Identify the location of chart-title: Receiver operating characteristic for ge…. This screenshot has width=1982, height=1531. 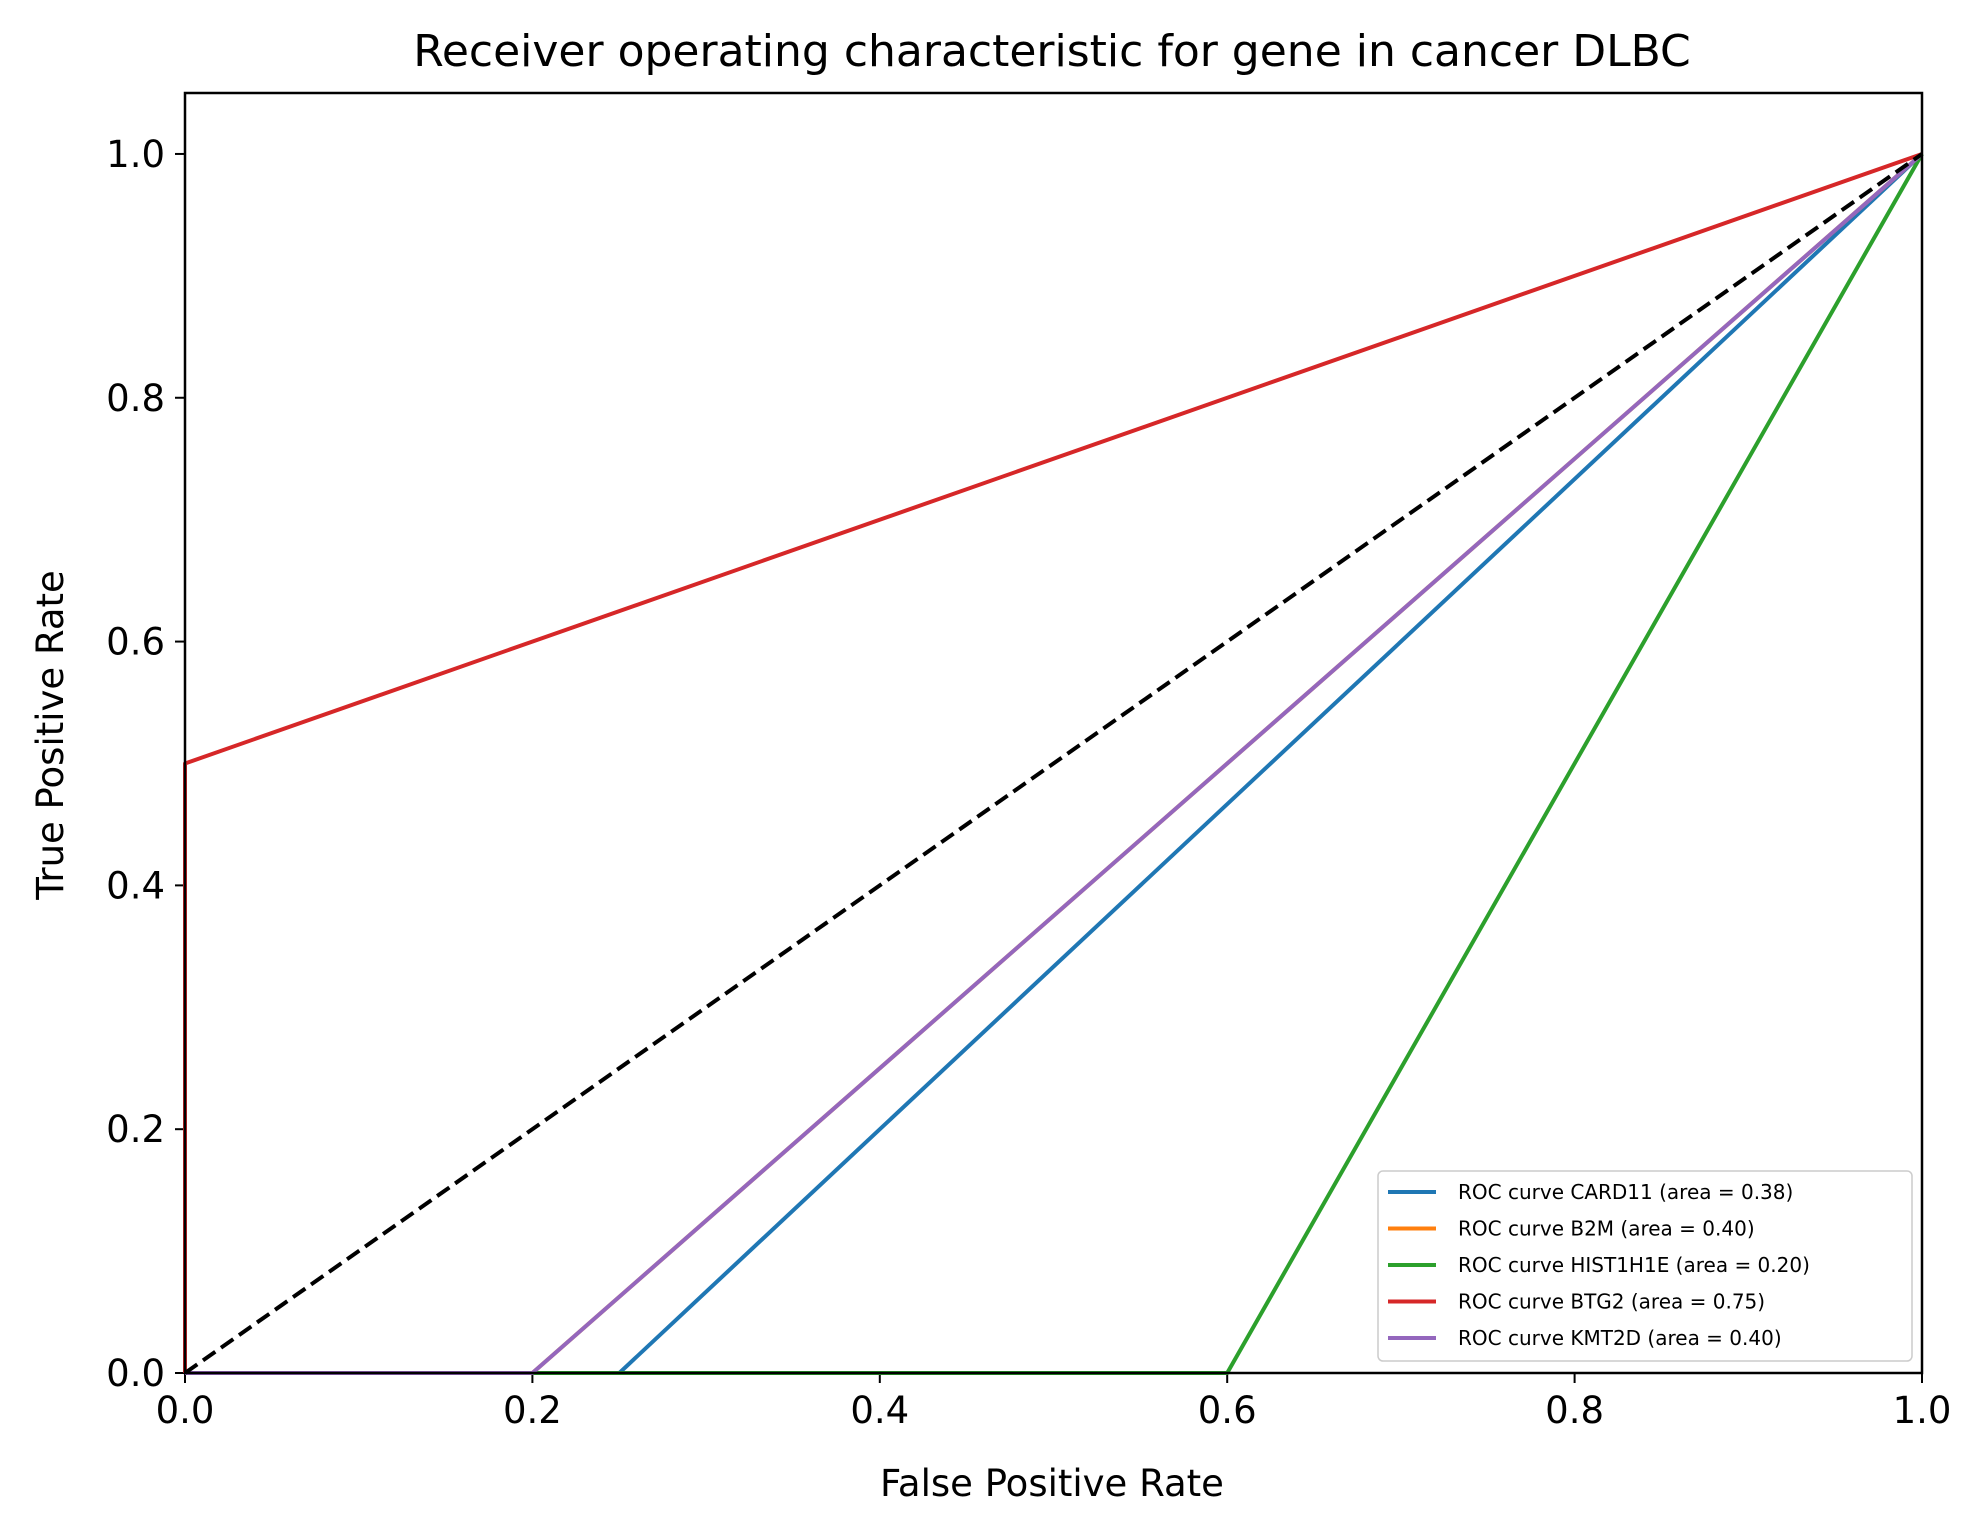
(1052, 51).